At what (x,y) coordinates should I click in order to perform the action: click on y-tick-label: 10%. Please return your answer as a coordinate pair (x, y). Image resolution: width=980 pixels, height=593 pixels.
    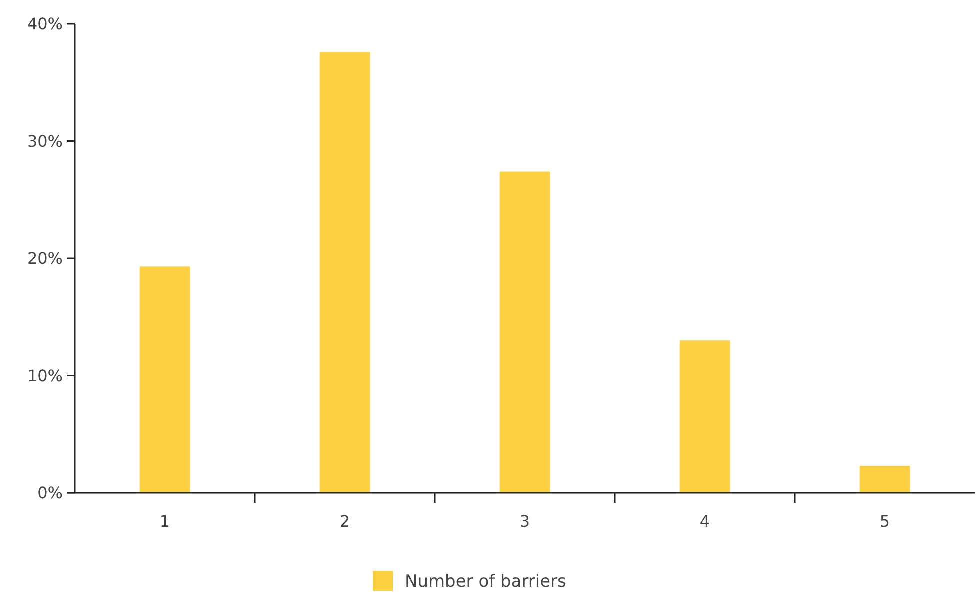
    Looking at the image, I should click on (45, 376).